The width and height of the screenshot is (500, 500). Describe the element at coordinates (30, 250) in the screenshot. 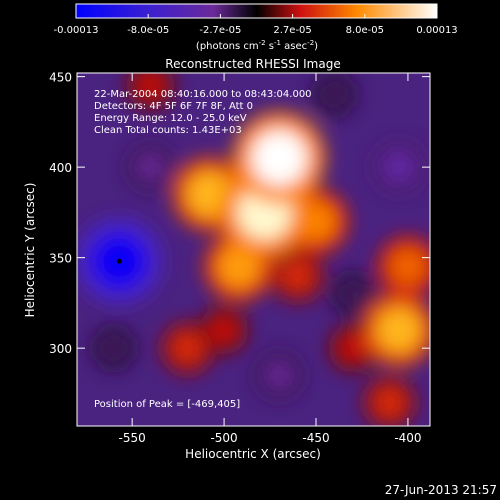

I see `y-axis-label: Heliocentric Y (arcsec)` at that location.